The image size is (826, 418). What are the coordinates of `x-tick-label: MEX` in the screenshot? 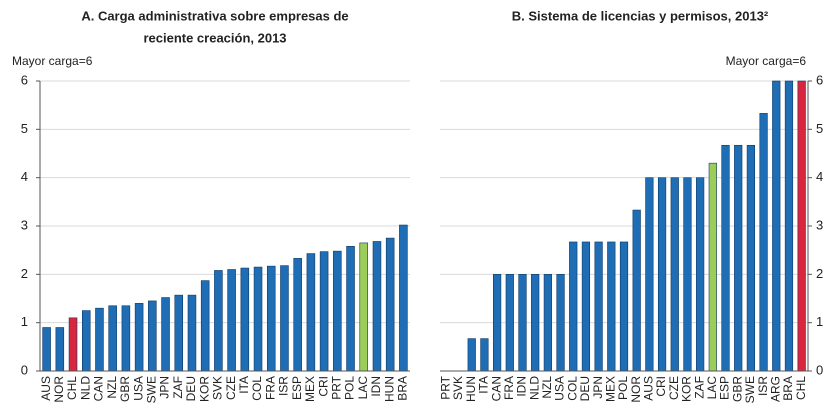 It's located at (310, 389).